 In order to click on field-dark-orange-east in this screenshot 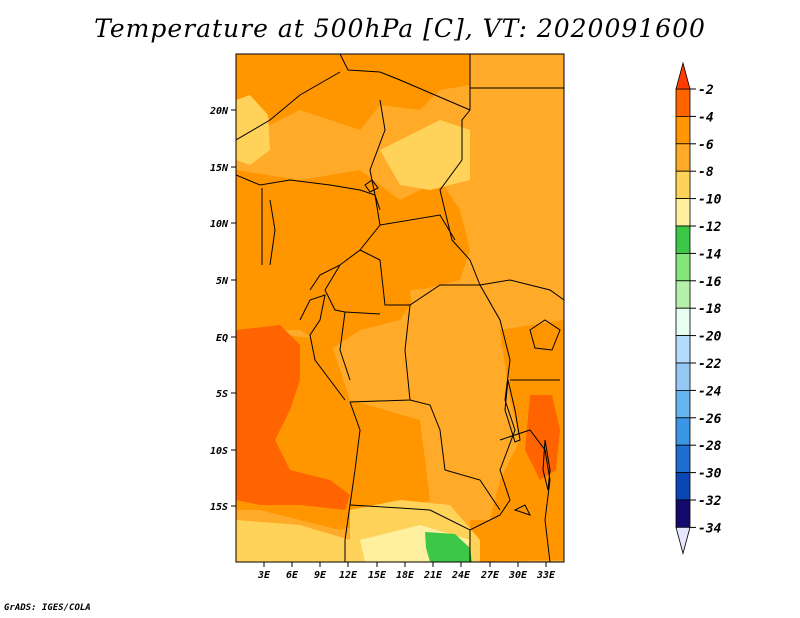, I will do `click(542, 437)`.